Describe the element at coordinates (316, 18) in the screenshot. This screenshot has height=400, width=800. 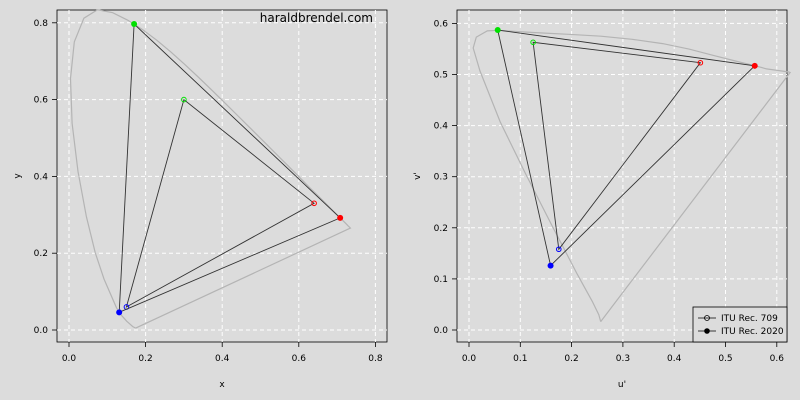
I see `xy-watermark: haraldbrendel.com` at that location.